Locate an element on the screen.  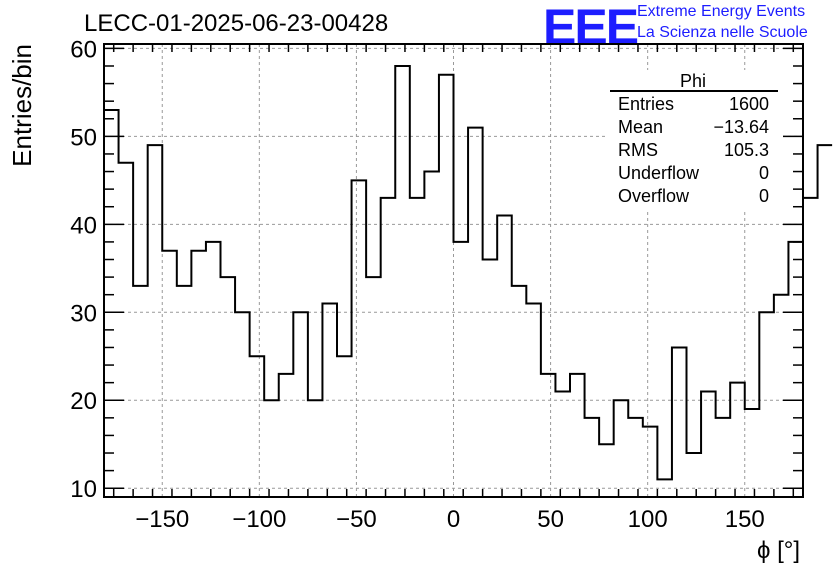
x-tick-label: 100 is located at coordinates (648, 519).